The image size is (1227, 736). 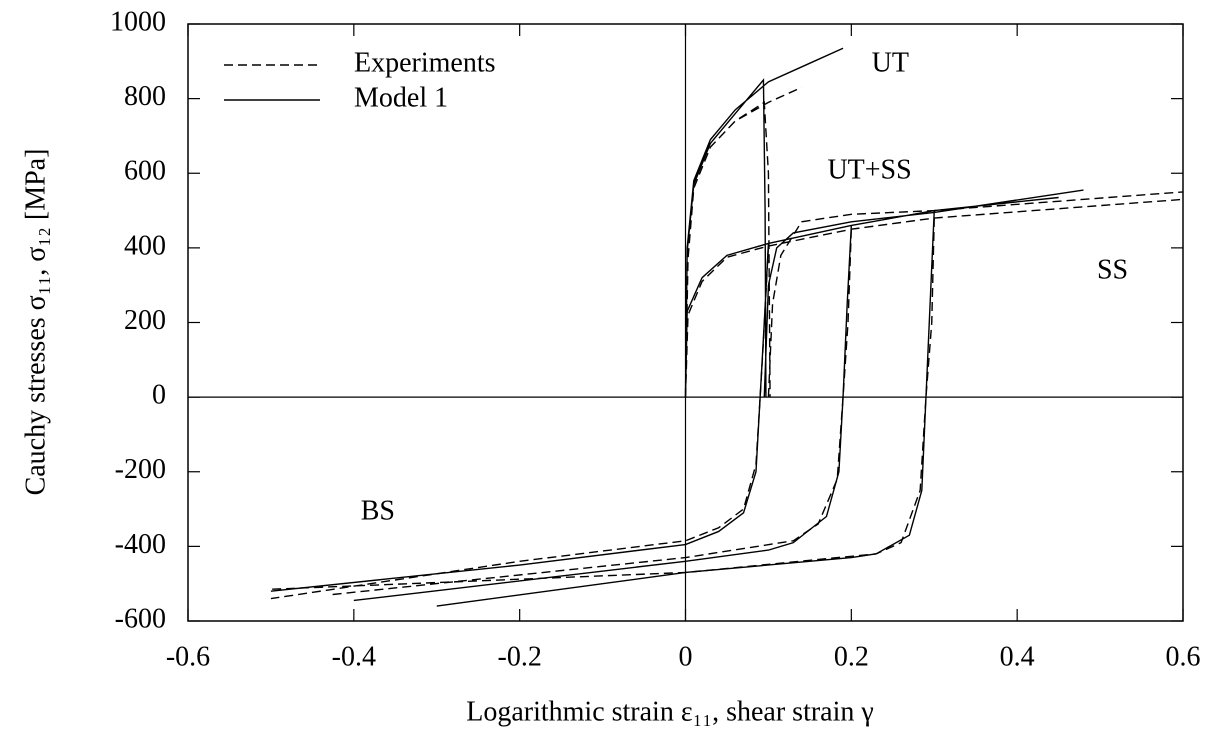 I want to click on y-tick-label: 200, so click(x=145, y=320).